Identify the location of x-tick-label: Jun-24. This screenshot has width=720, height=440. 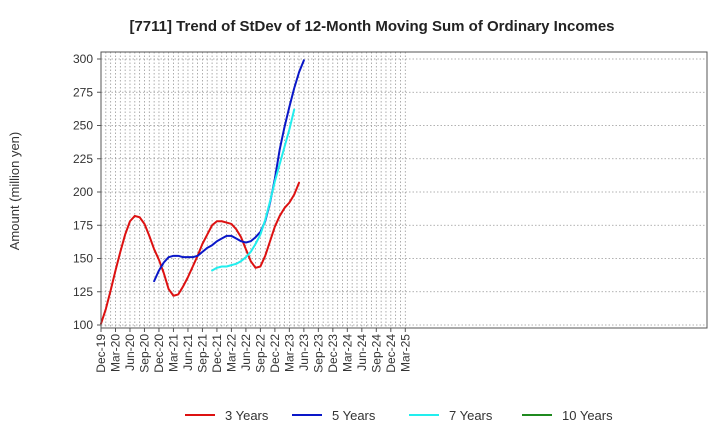
(362, 352).